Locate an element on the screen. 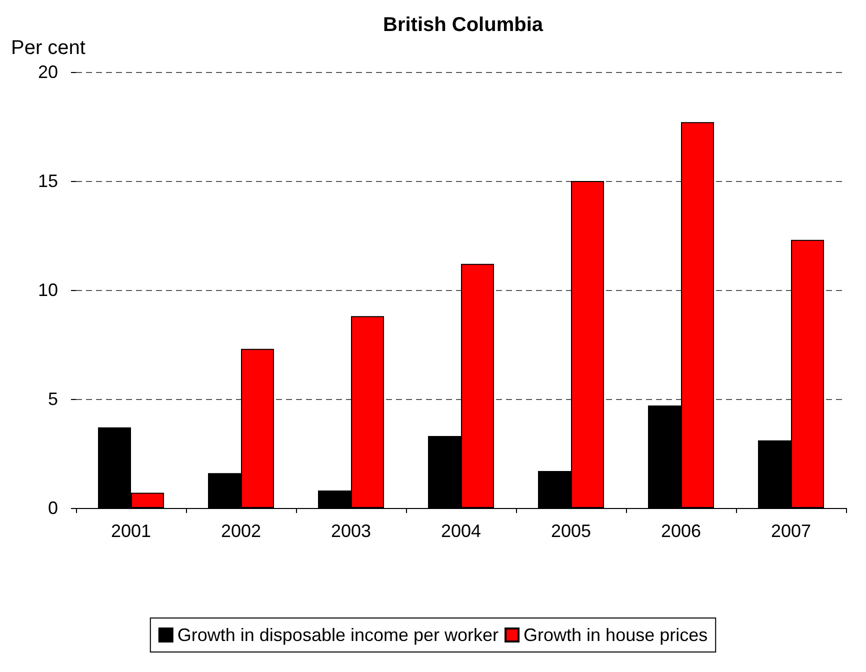 The width and height of the screenshot is (866, 672). x-tick-label: 2003 is located at coordinates (351, 531).